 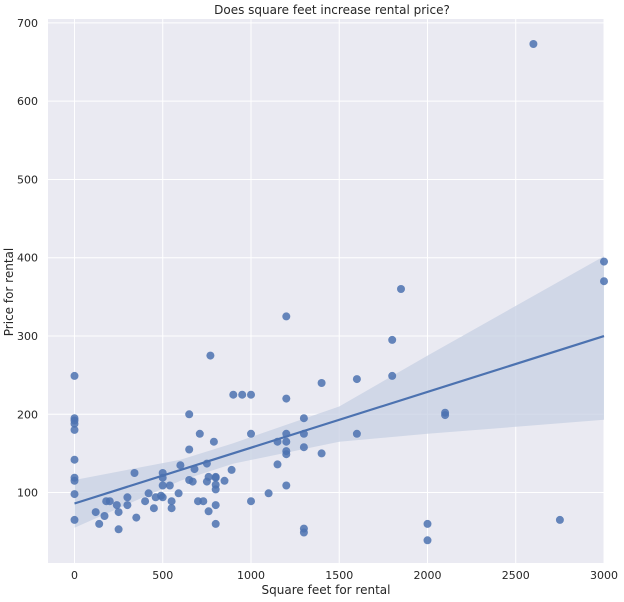 What do you see at coordinates (326, 590) in the screenshot?
I see `x-axis-label: Square feet for rental` at bounding box center [326, 590].